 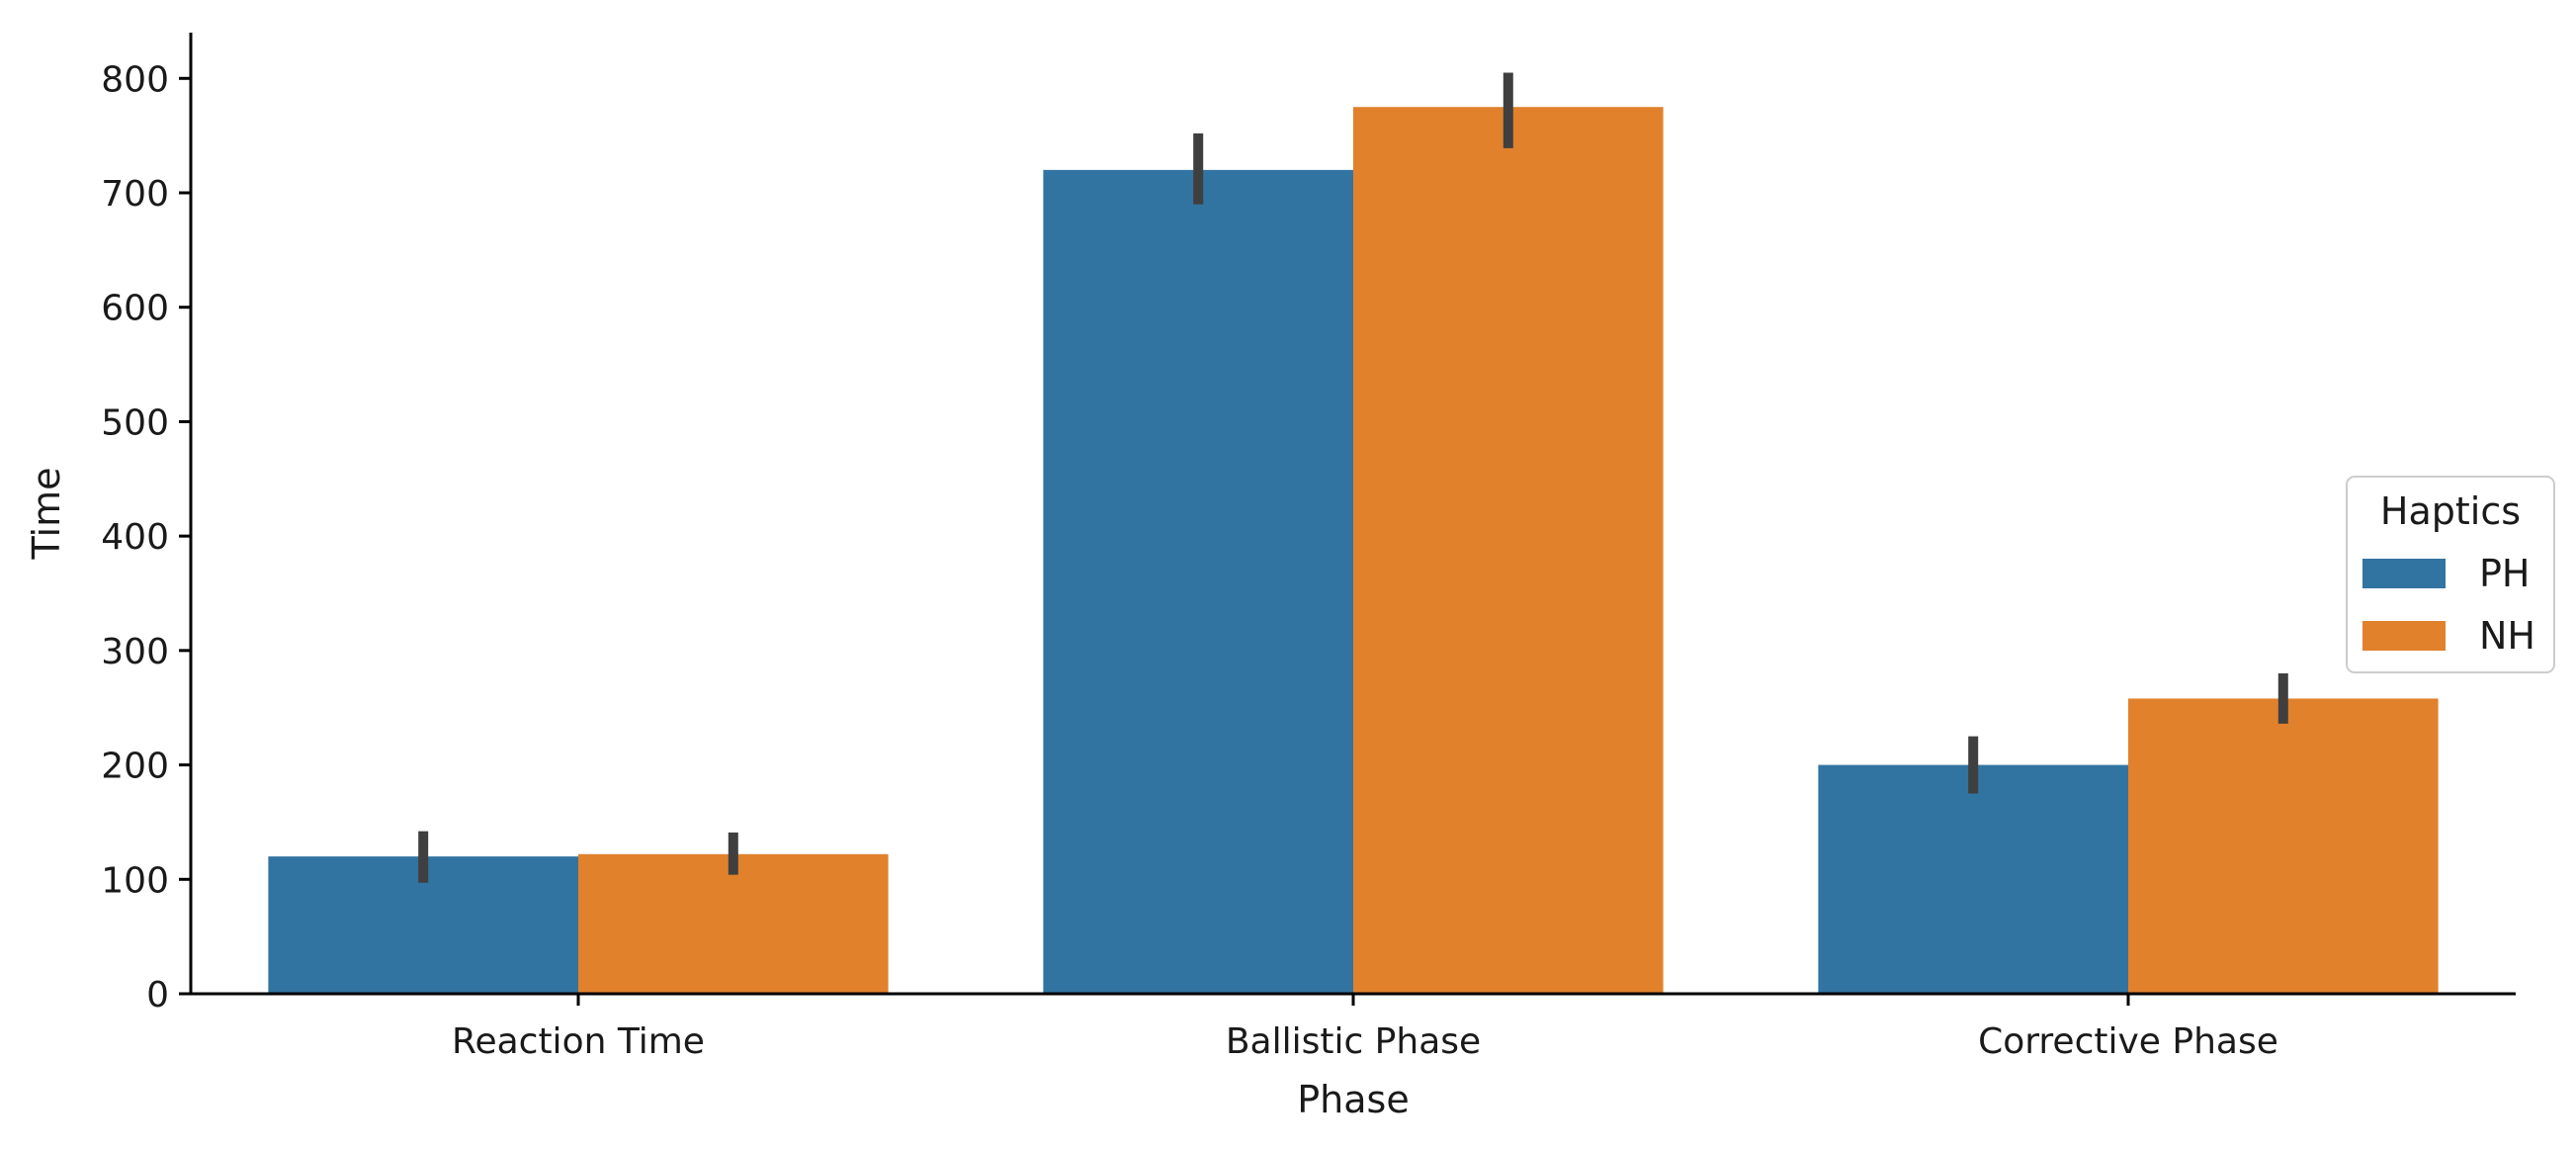 I want to click on bar-ph-corrective-phase, so click(x=1973, y=879).